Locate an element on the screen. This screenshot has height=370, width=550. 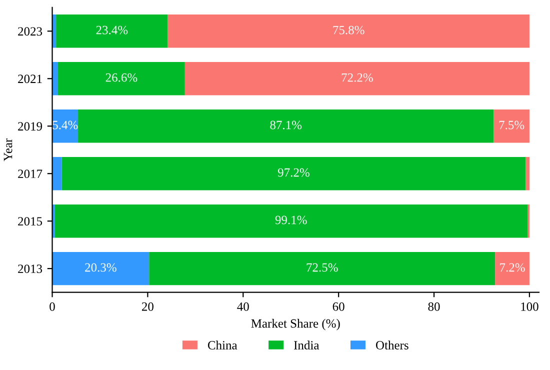
legend-label: Others is located at coordinates (392, 345).